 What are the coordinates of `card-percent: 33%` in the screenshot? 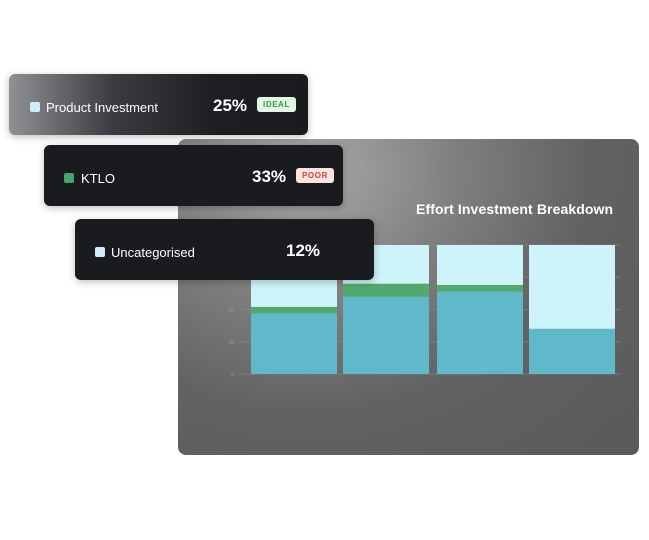 It's located at (269, 176).